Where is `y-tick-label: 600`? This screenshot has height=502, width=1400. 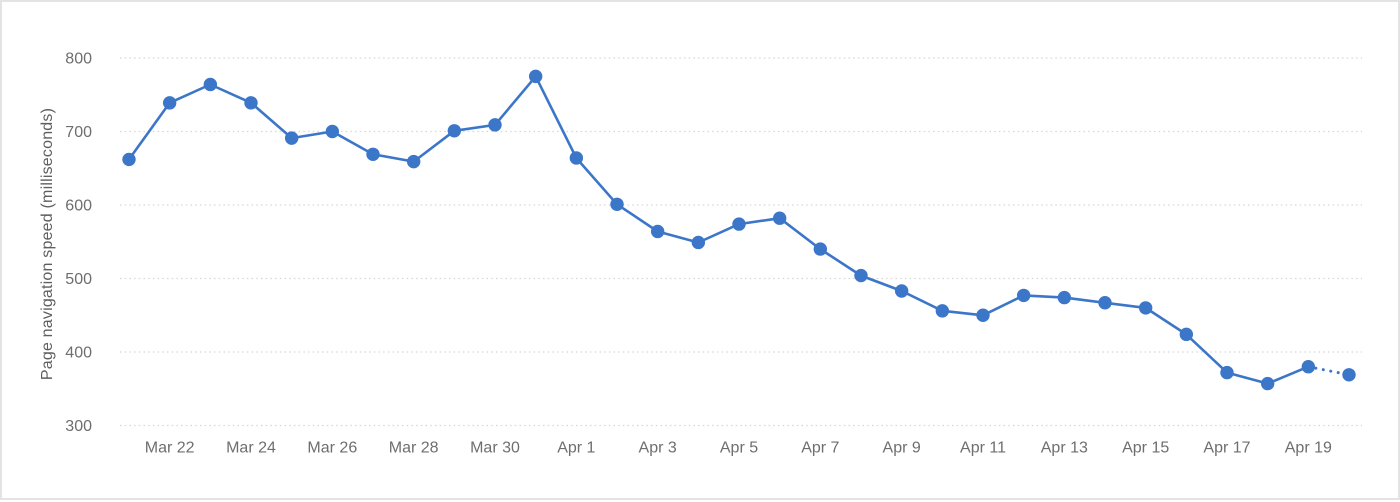
y-tick-label: 600 is located at coordinates (78, 206).